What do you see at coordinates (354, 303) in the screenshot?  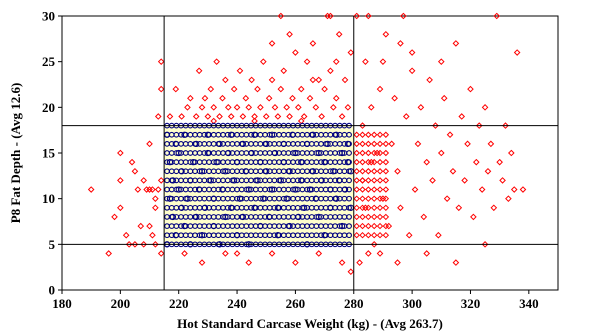 I see `x-tick-label: 280` at bounding box center [354, 303].